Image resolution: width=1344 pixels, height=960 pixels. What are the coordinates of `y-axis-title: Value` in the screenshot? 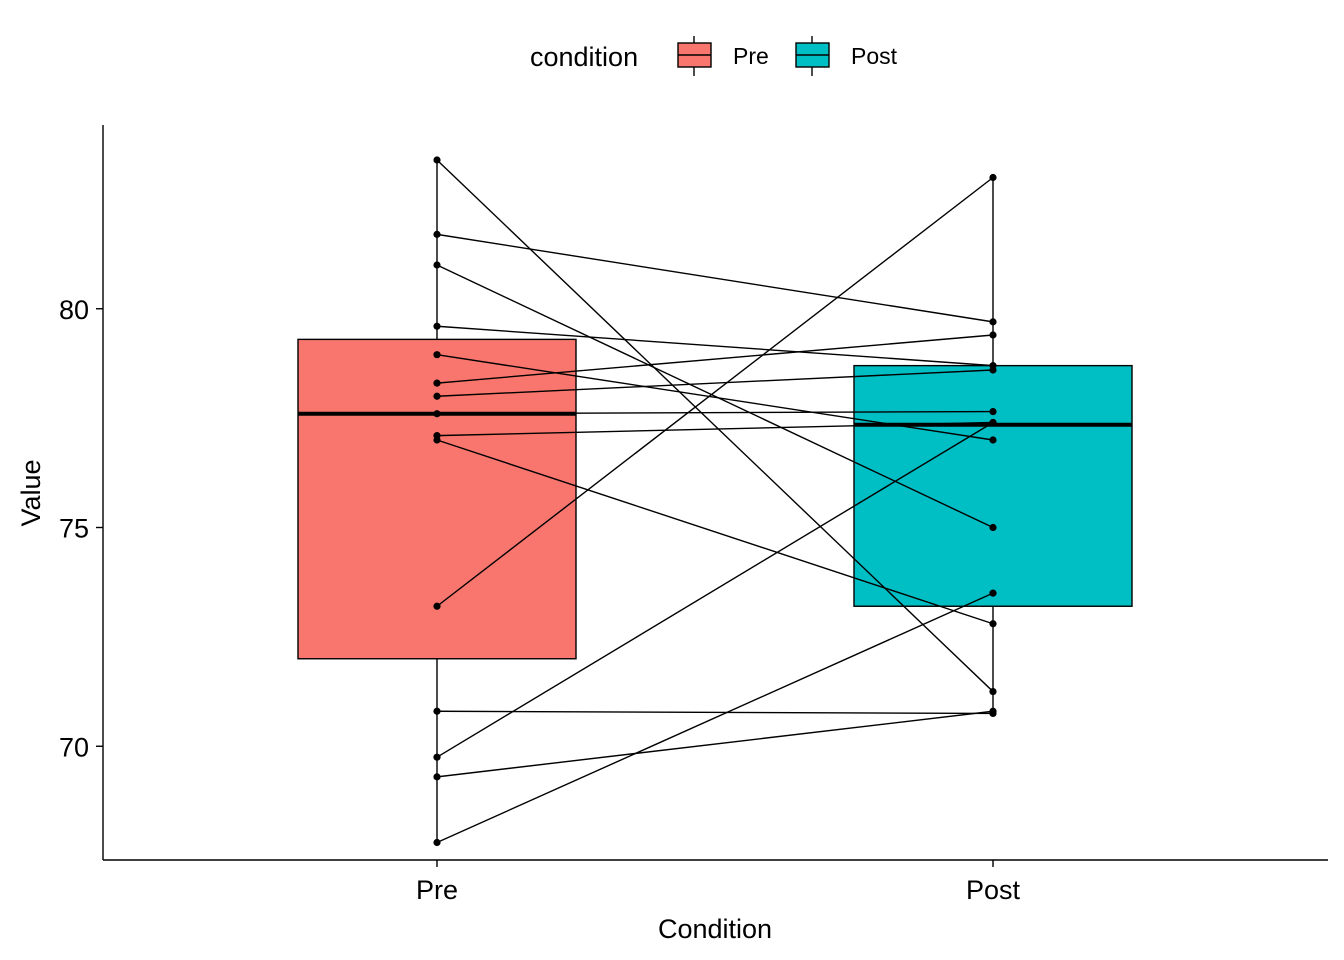 It's located at (31, 492).